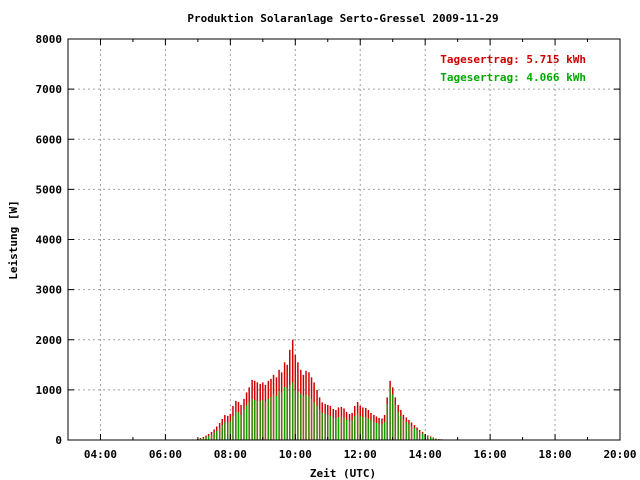 The width and height of the screenshot is (640, 480). Describe the element at coordinates (13, 239) in the screenshot. I see `y-axis-label: Leistung [W]` at that location.